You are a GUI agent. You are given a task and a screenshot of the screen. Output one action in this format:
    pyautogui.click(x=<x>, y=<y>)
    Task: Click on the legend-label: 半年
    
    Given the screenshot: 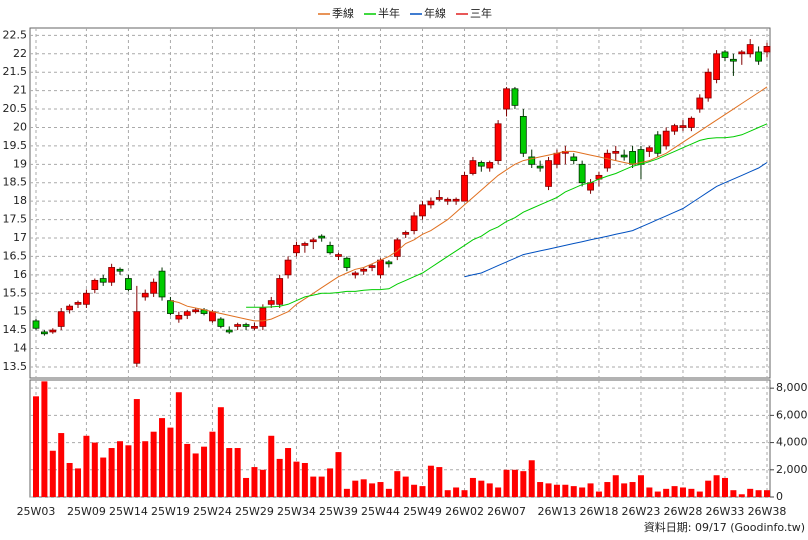 What is the action you would take?
    pyautogui.click(x=389, y=13)
    